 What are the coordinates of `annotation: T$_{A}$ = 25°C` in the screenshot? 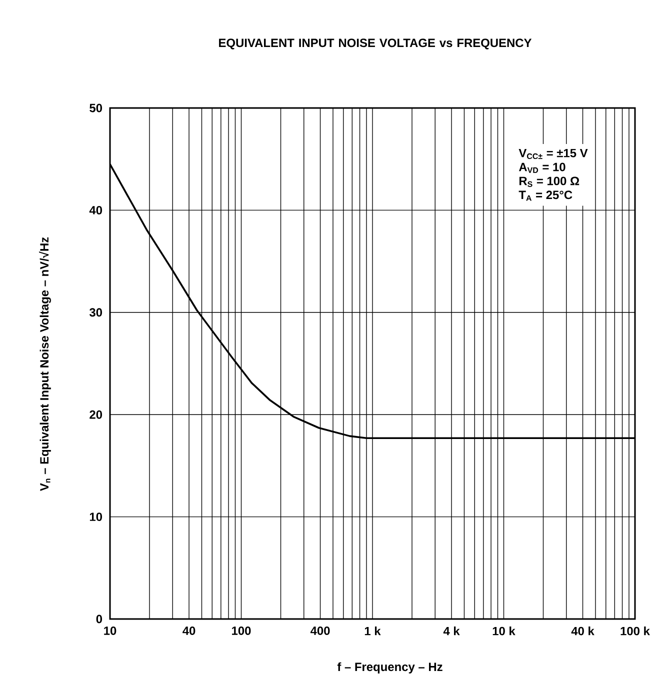 It's located at (545, 195).